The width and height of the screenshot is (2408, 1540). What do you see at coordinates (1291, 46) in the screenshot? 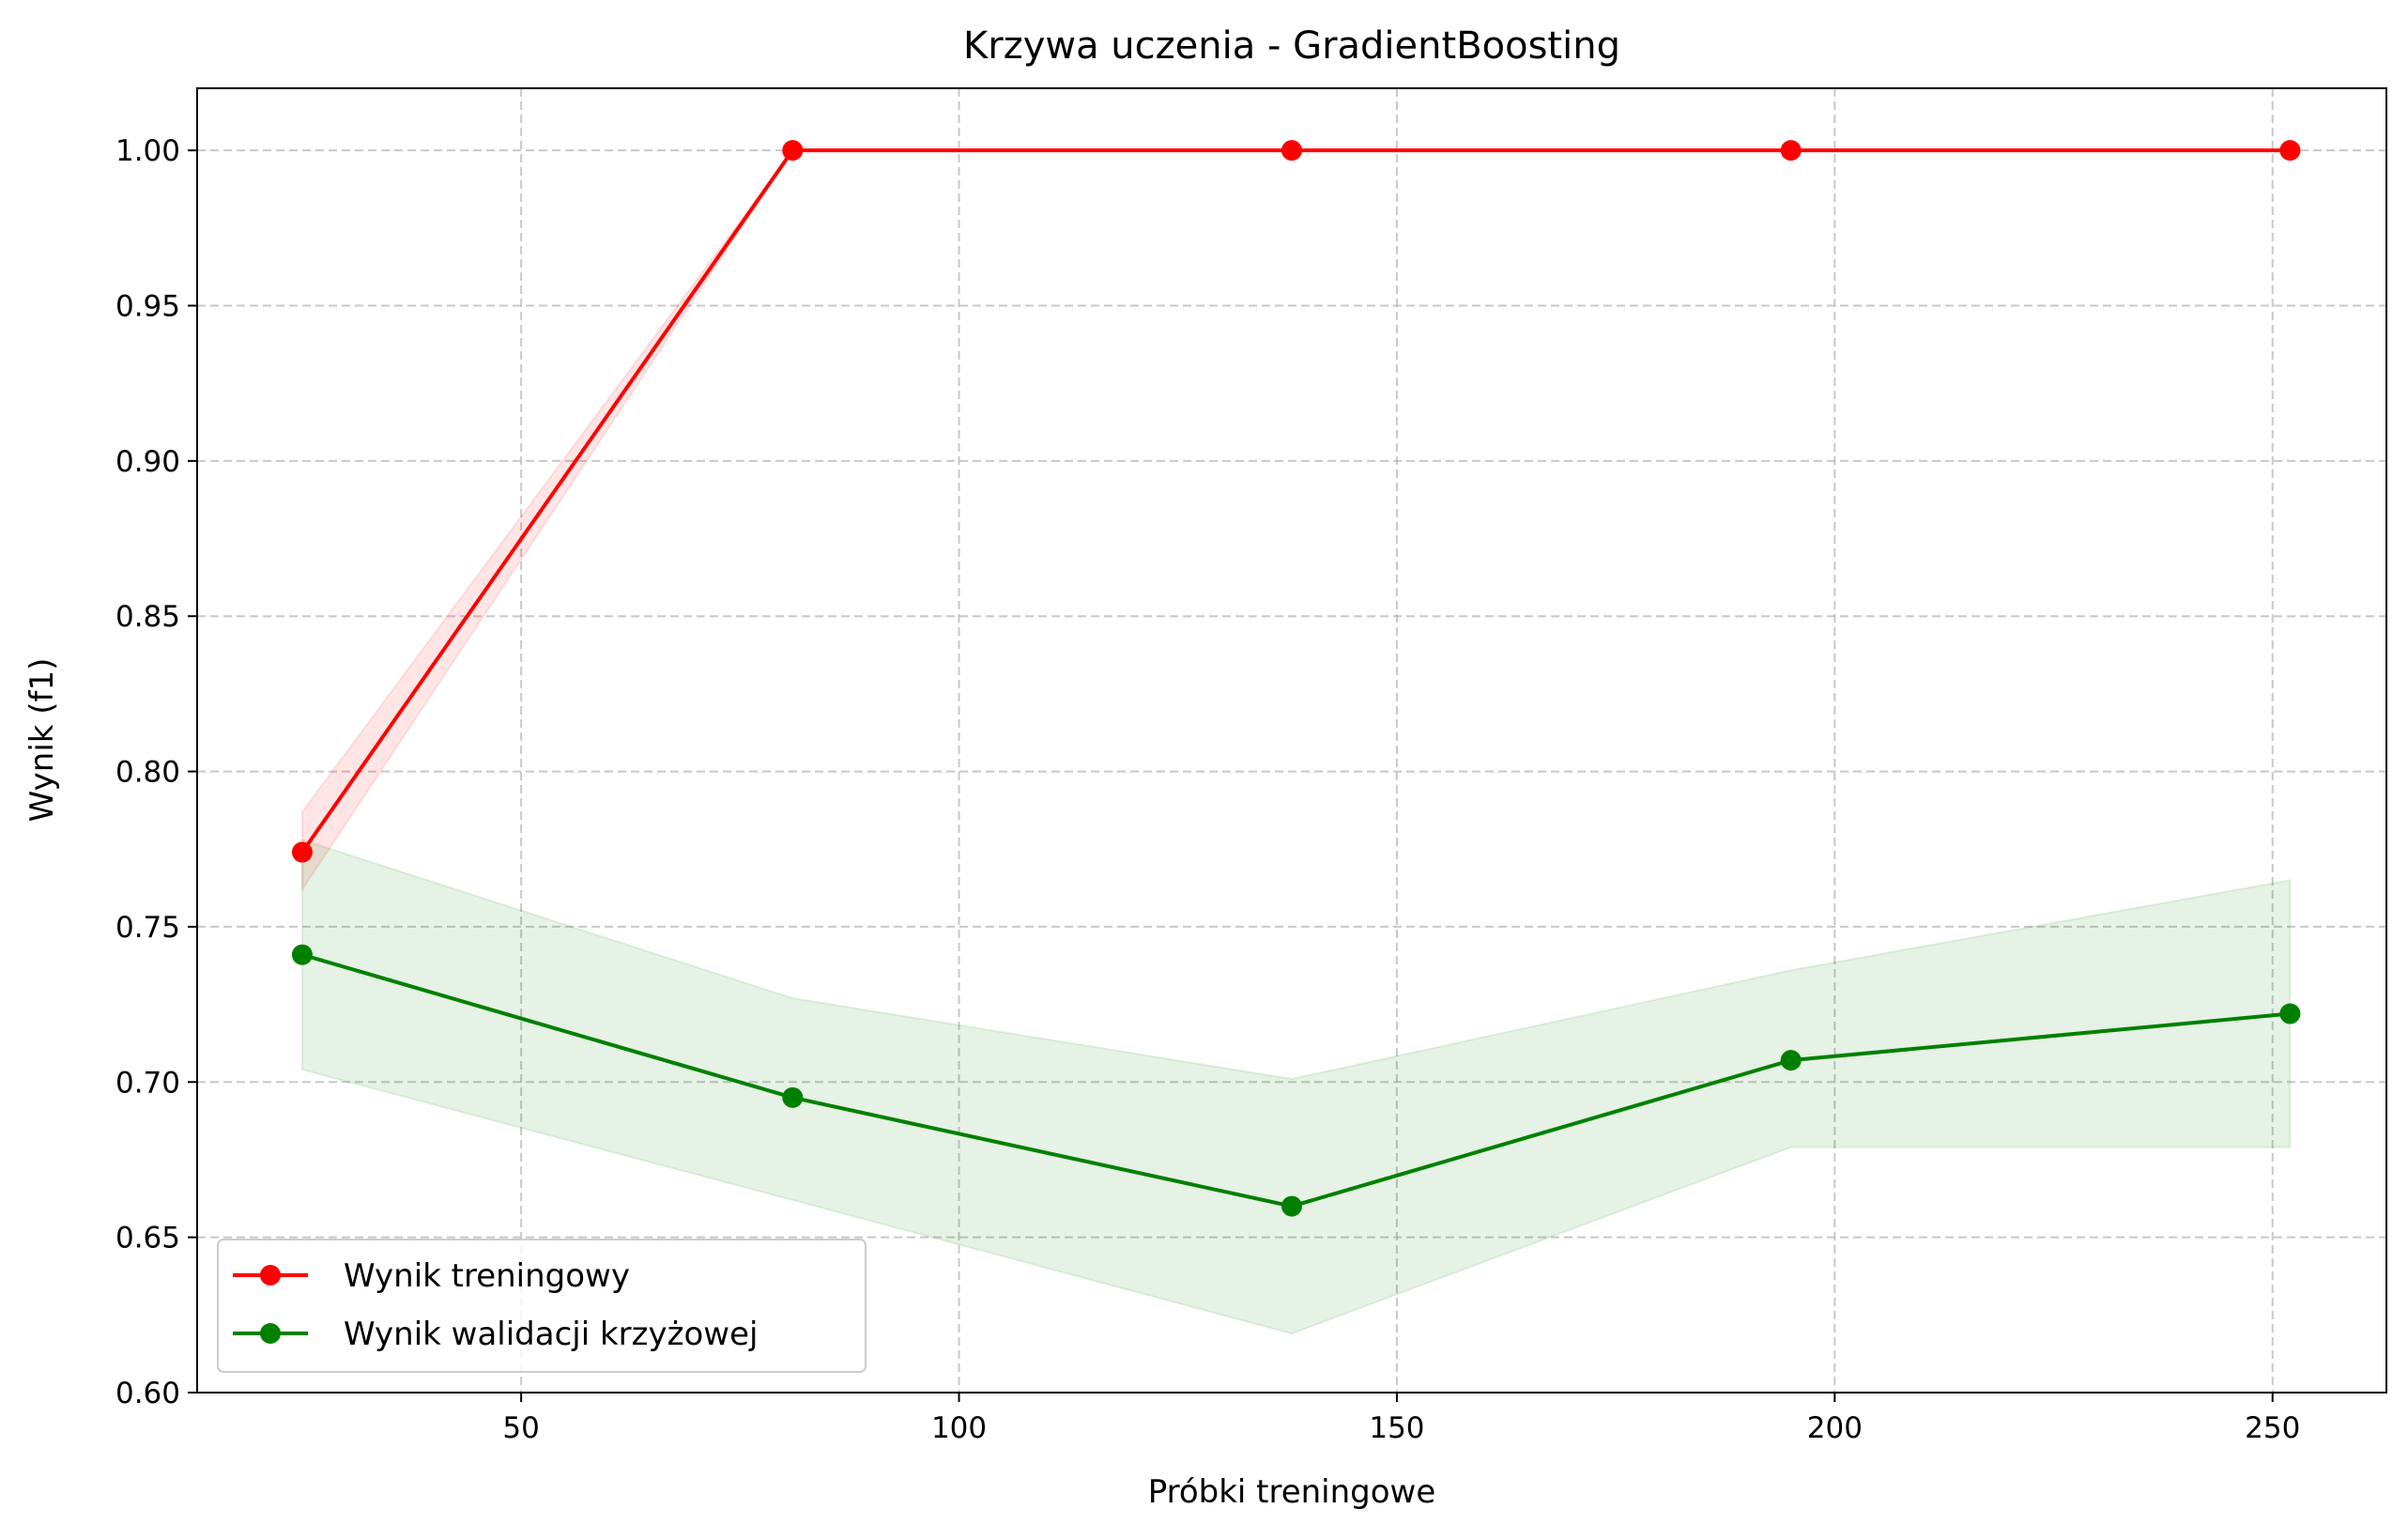
I see `chart-title: Krzywa uczenia - GradientBoosting` at bounding box center [1291, 46].